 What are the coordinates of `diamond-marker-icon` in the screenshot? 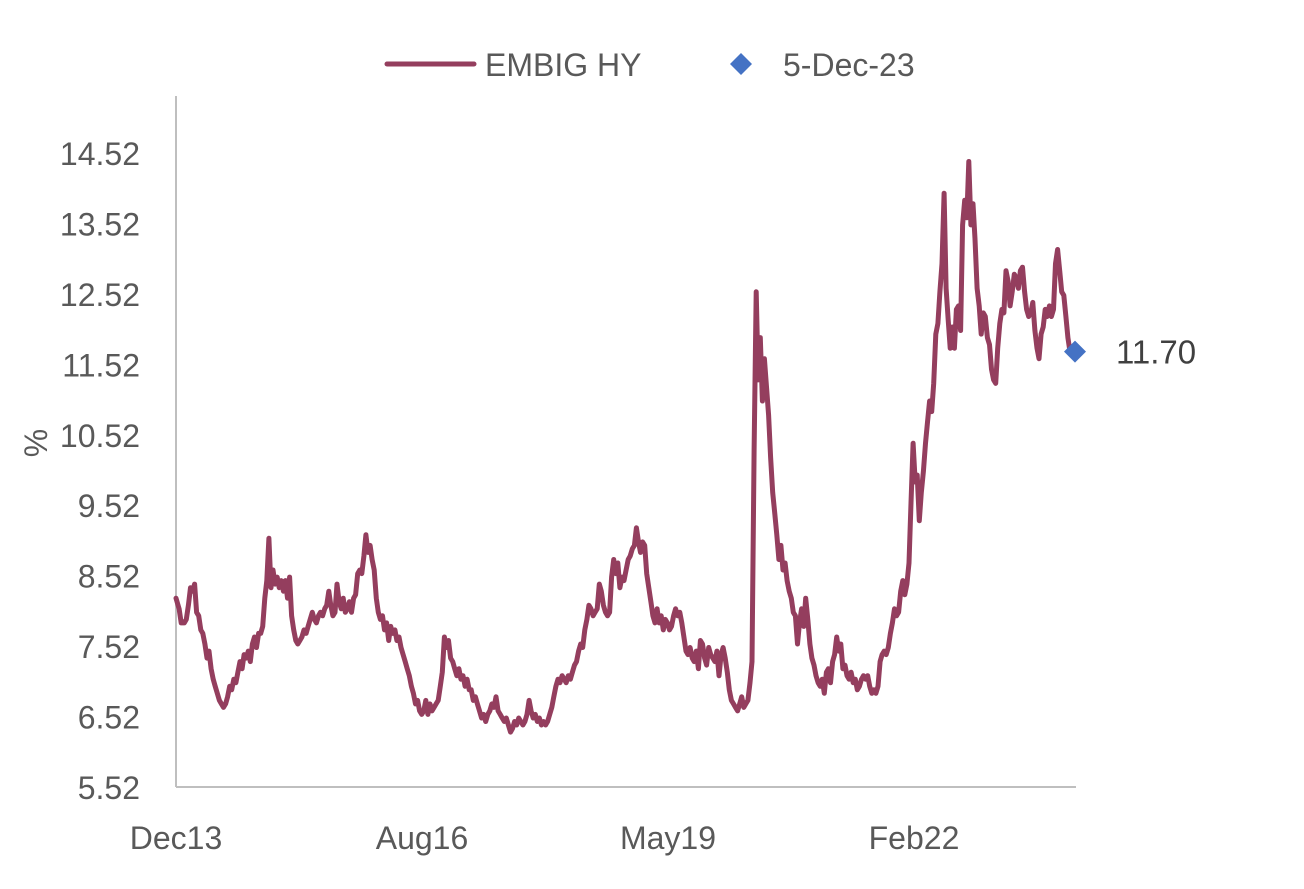 It's located at (741, 64).